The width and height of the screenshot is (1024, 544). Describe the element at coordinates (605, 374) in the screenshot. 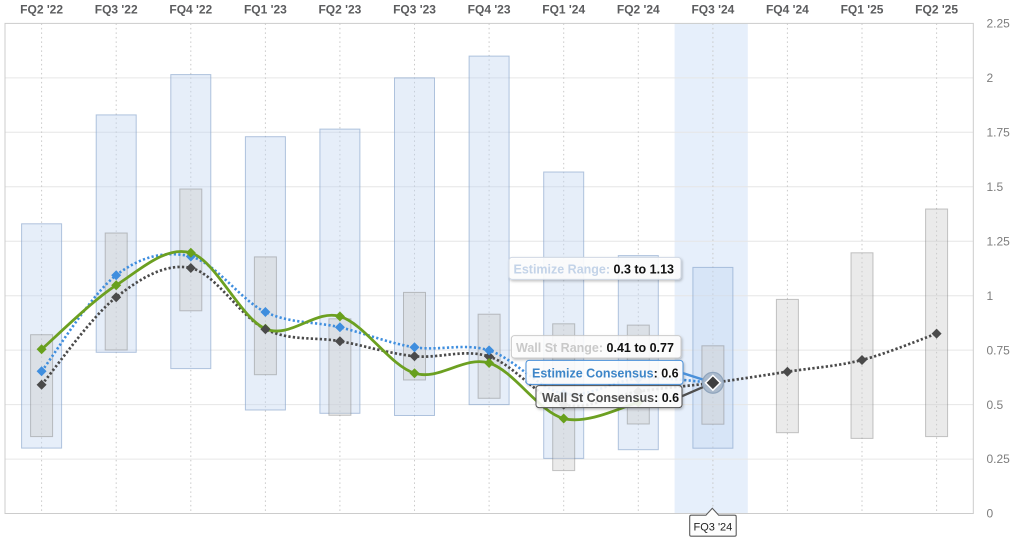

I see `svg-text: Estimize Consensus: 0.6` at that location.